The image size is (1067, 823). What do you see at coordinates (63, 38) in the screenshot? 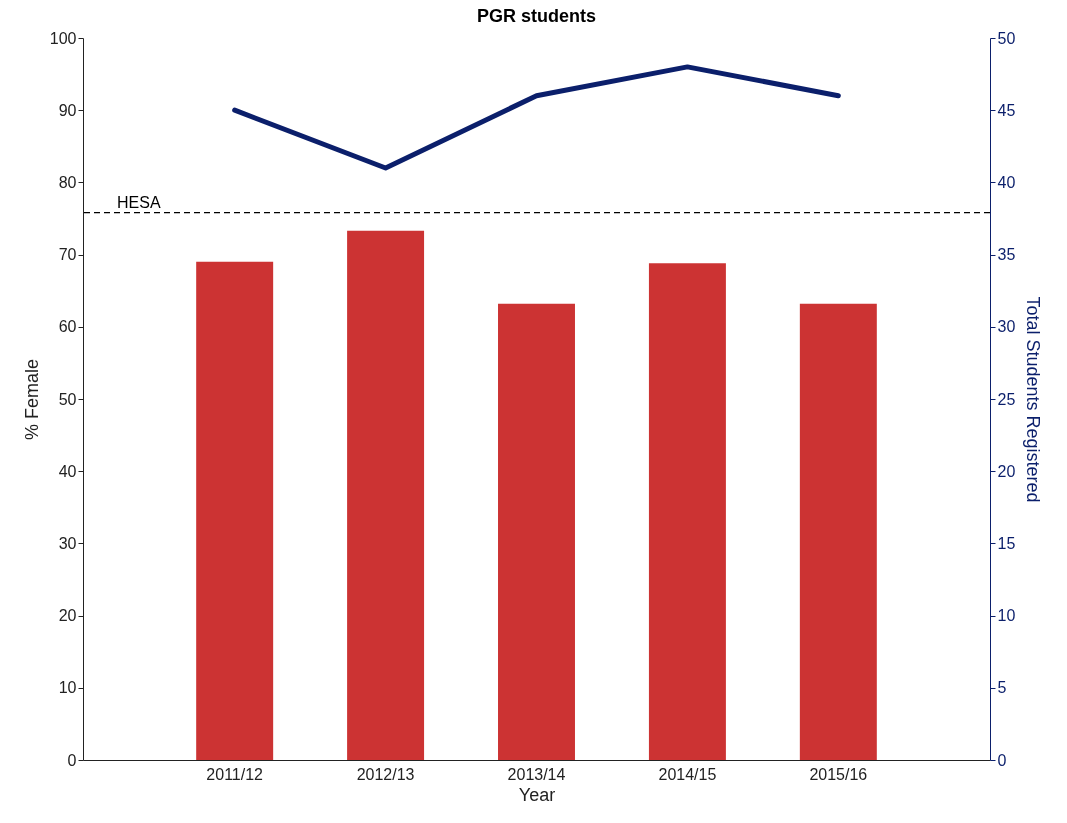
I see `y-tick-label: 100` at bounding box center [63, 38].